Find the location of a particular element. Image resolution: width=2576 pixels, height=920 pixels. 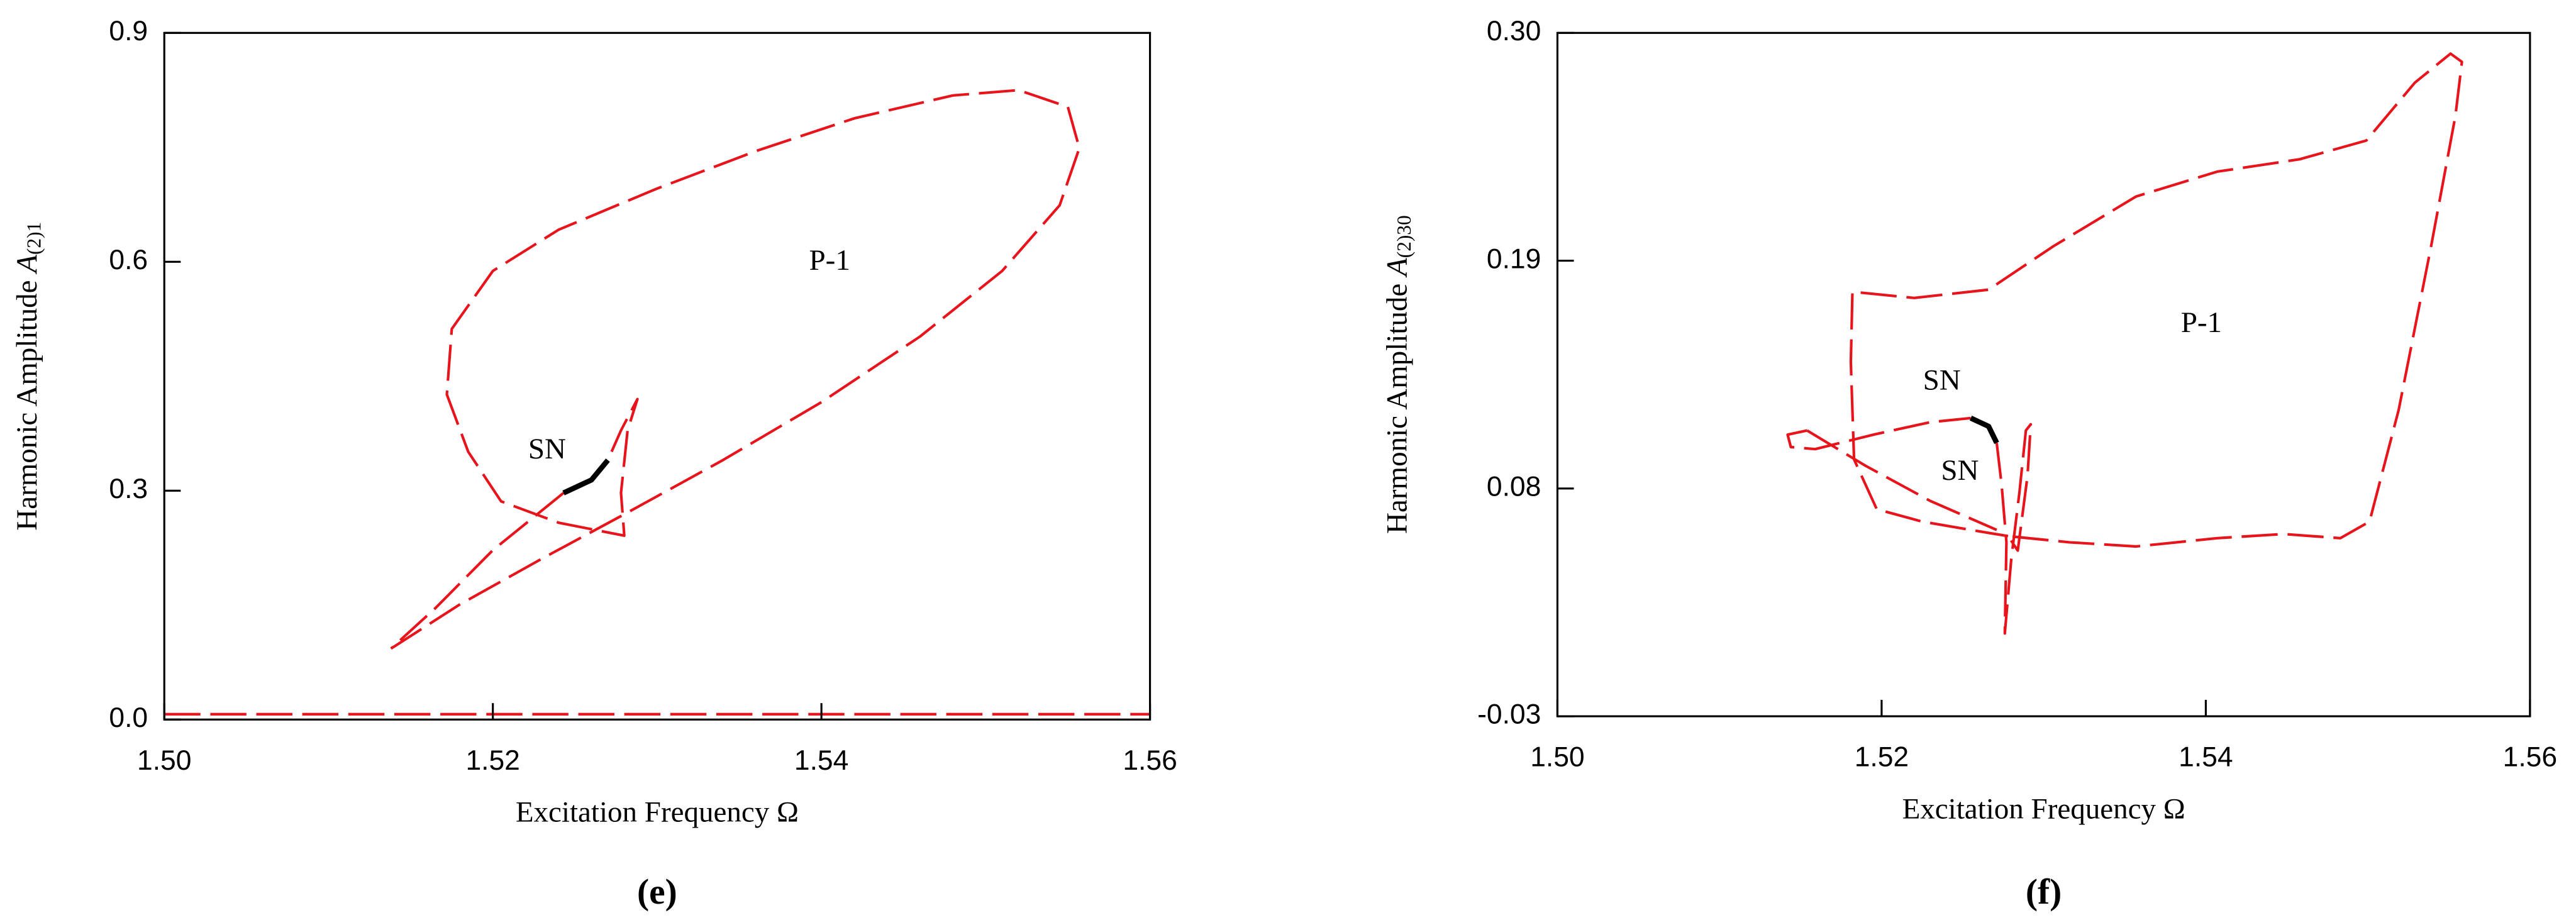

y-tick-label: 0.30 is located at coordinates (1514, 31).